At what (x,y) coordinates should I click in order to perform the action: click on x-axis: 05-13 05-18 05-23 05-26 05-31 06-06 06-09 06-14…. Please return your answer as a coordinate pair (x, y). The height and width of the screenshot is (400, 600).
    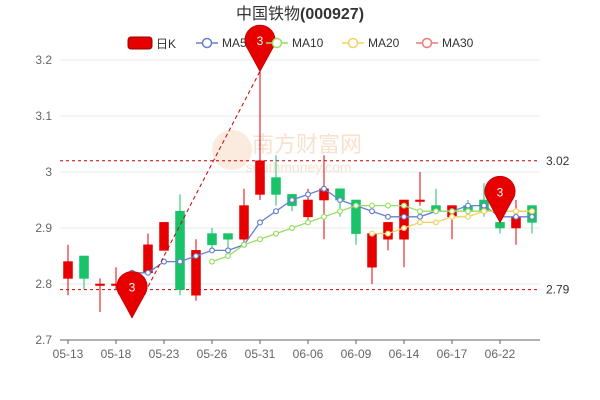
    Looking at the image, I should click on (296, 350).